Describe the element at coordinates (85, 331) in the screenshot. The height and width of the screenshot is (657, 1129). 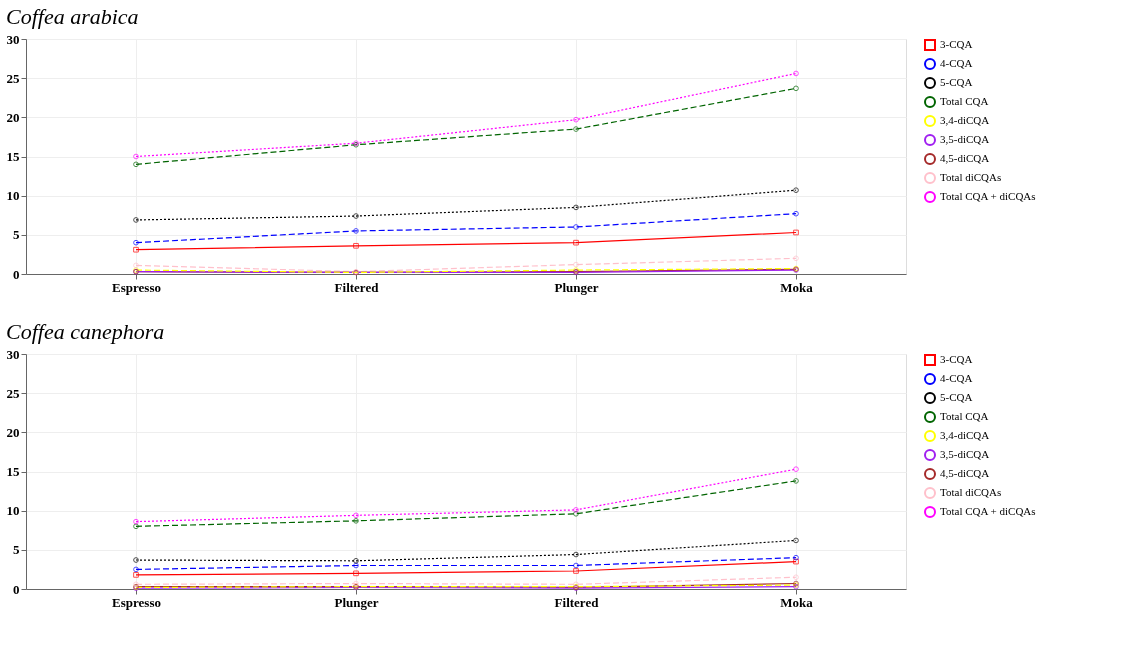
I see `chart-title: Coffea canephora` at that location.